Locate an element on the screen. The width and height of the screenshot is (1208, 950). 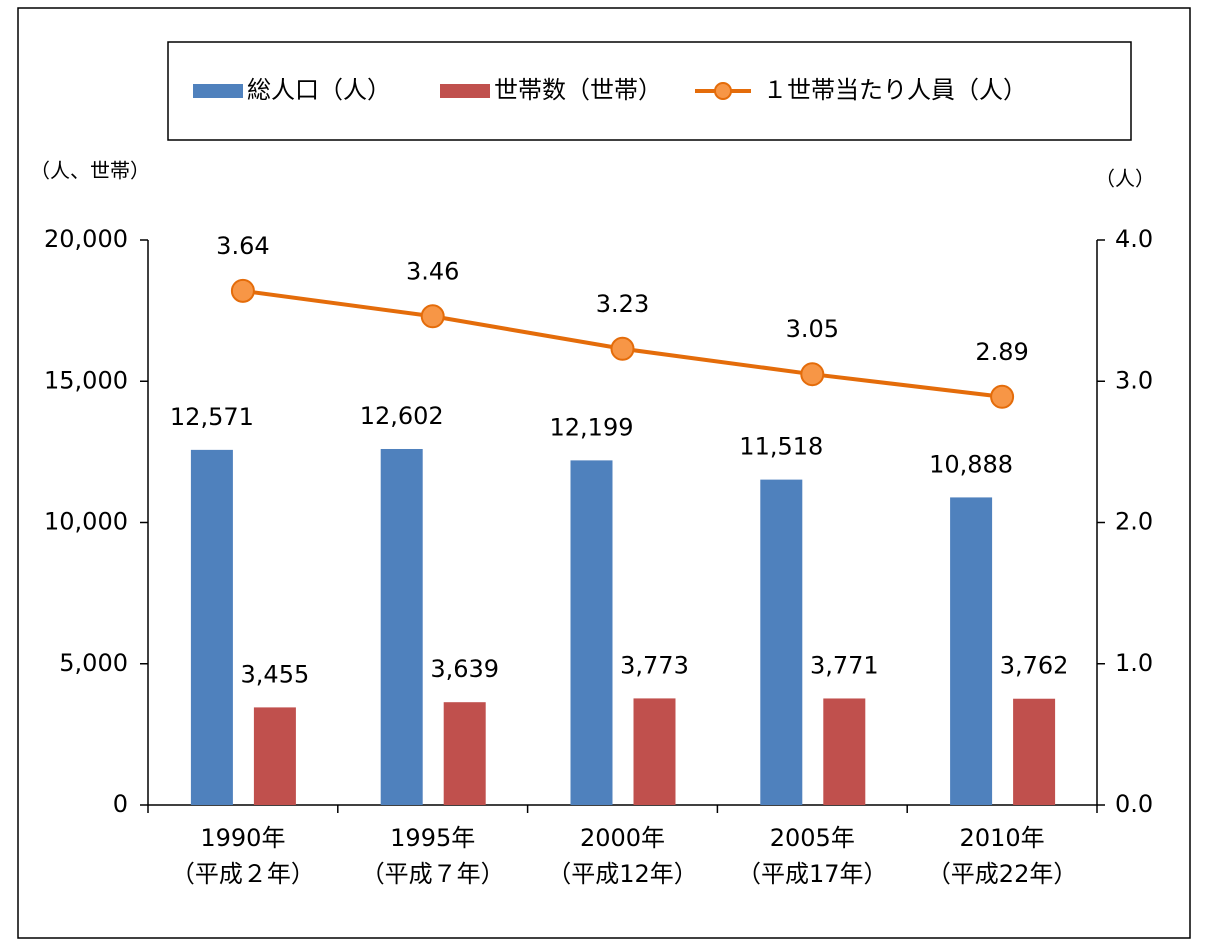
data-label: 2.89 is located at coordinates (1001, 352).